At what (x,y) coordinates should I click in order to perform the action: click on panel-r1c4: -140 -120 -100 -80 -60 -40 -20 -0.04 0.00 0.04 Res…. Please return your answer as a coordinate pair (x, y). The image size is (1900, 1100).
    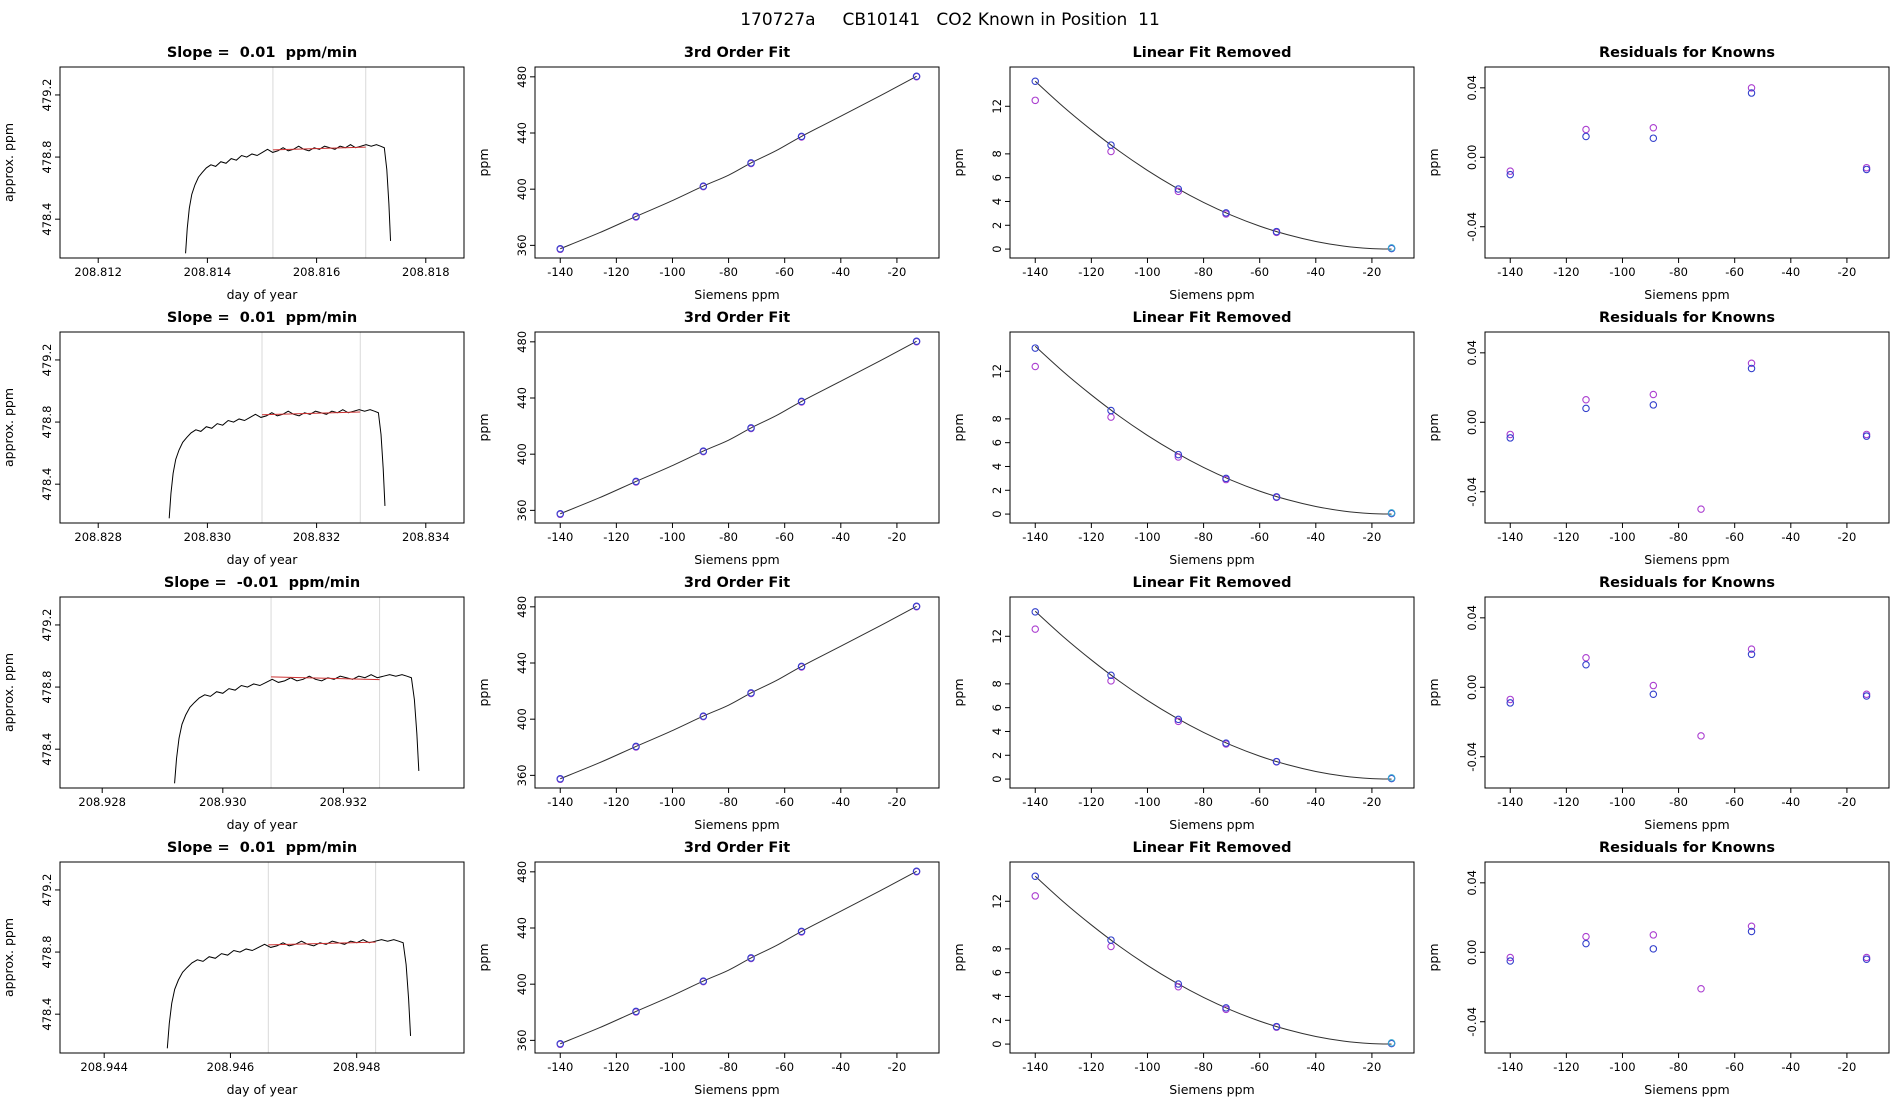
    Looking at the image, I should click on (1658, 173).